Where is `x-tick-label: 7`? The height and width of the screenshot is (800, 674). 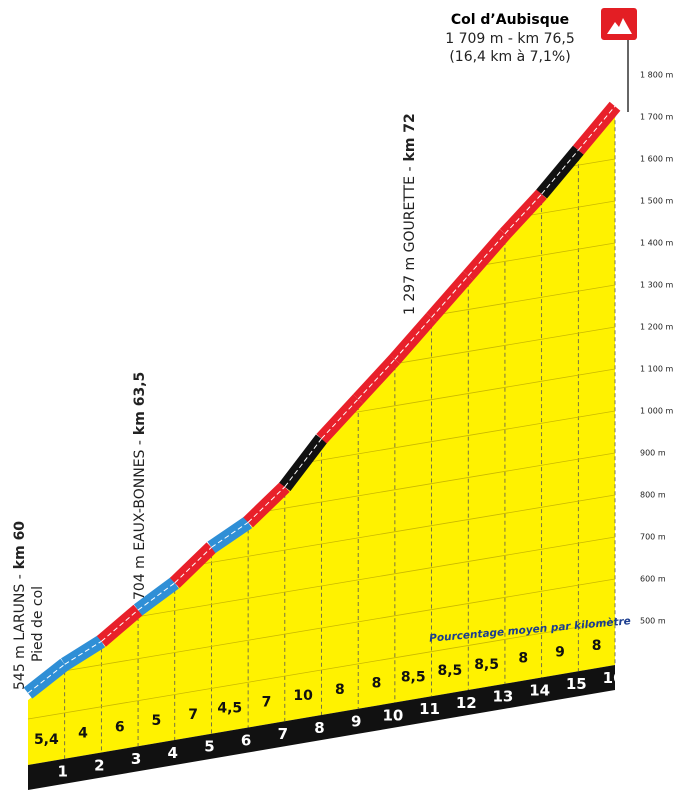 x-tick-label: 7 is located at coordinates (283, 734).